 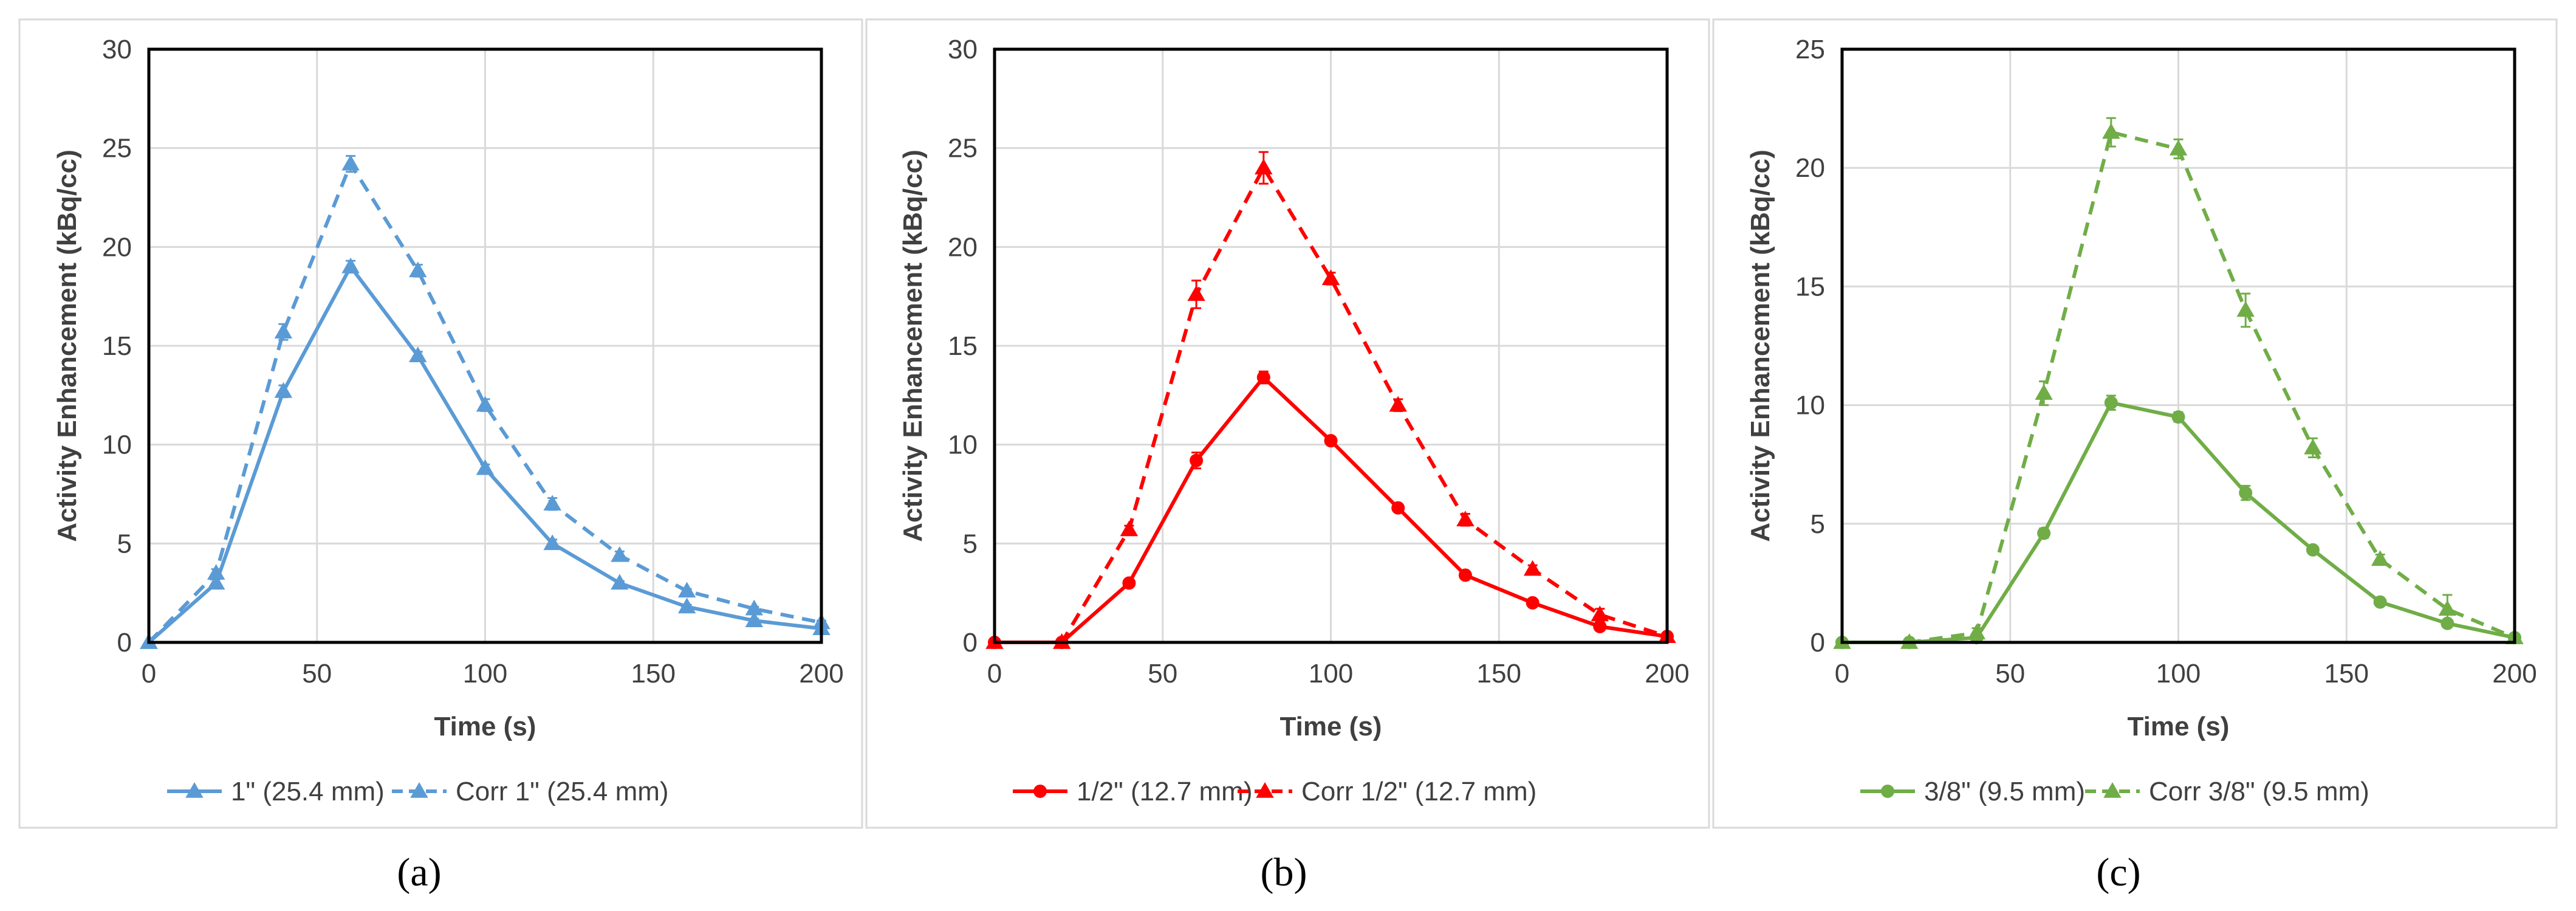 What do you see at coordinates (2118, 873) in the screenshot?
I see `panel-label: (c)` at bounding box center [2118, 873].